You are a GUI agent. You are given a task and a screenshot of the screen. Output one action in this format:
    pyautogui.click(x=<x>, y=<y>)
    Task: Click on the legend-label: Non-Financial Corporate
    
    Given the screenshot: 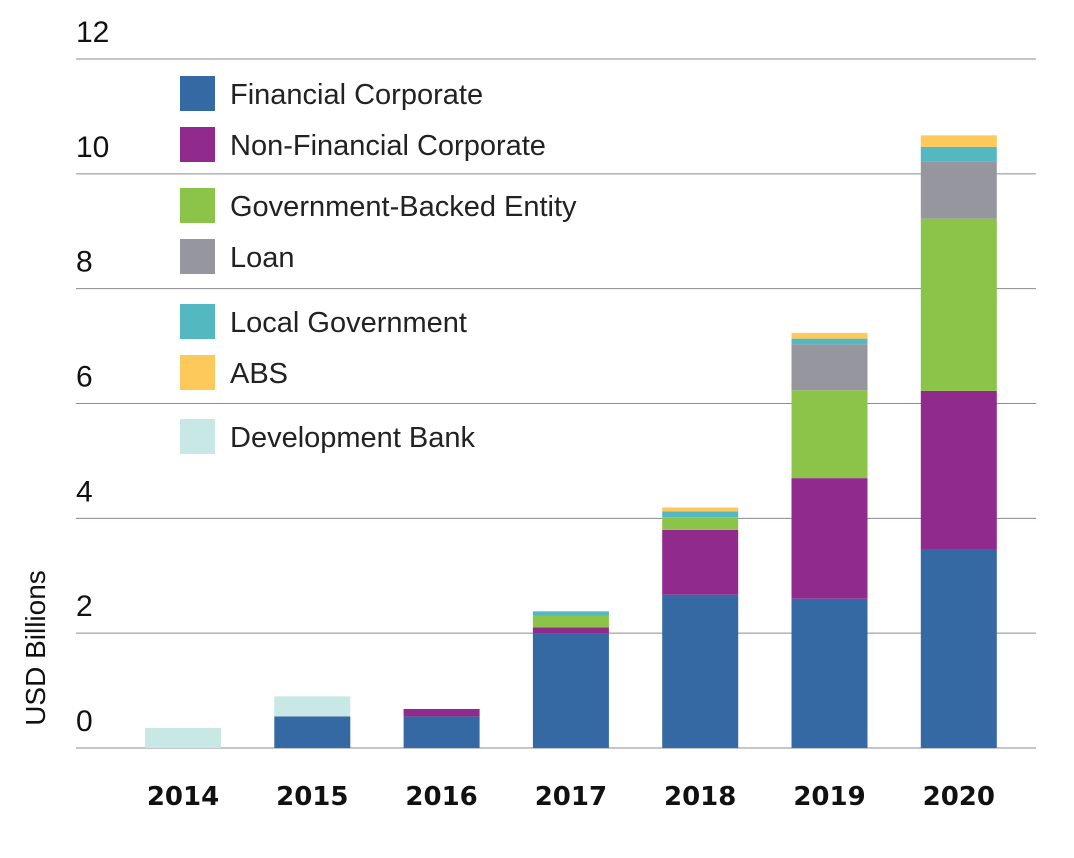 What is the action you would take?
    pyautogui.click(x=388, y=146)
    